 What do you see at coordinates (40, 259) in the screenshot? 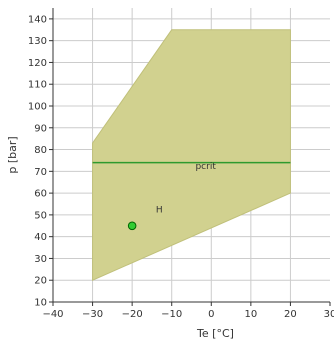
I see `y-tick-label: 30` at bounding box center [40, 259].